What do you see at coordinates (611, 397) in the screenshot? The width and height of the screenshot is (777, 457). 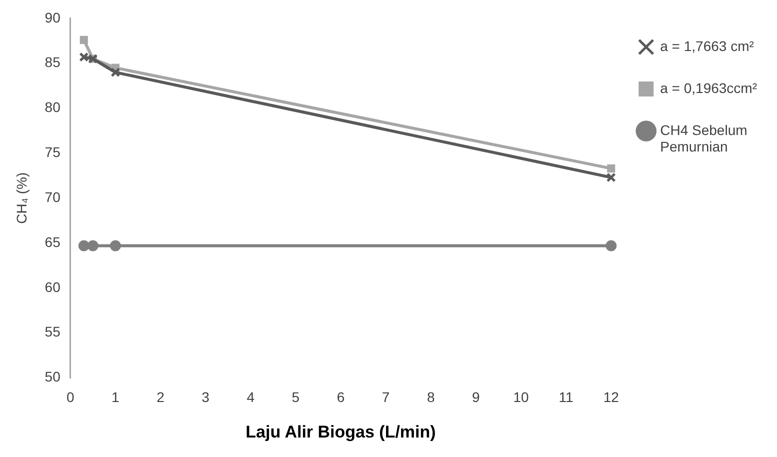 I see `x-tick-label: 12` at bounding box center [611, 397].